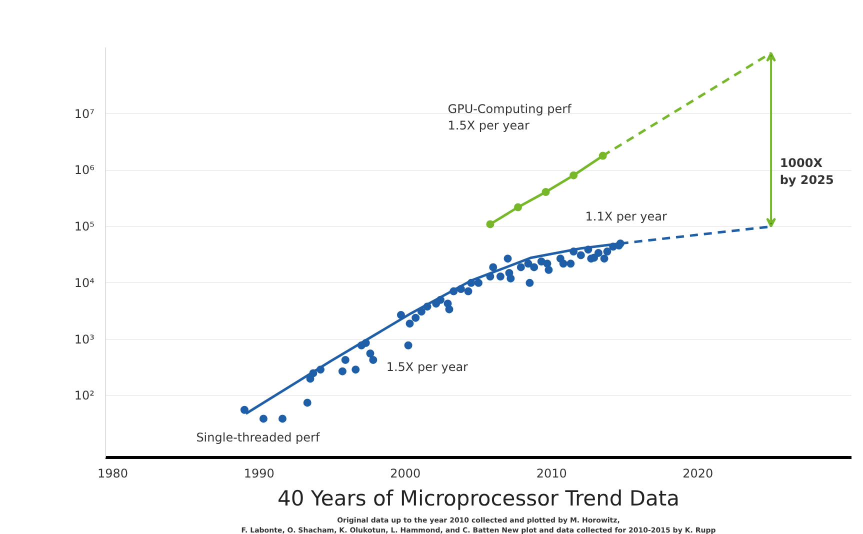 The image size is (863, 534). What do you see at coordinates (405, 473) in the screenshot?
I see `x-tick-label: 2000` at bounding box center [405, 473].